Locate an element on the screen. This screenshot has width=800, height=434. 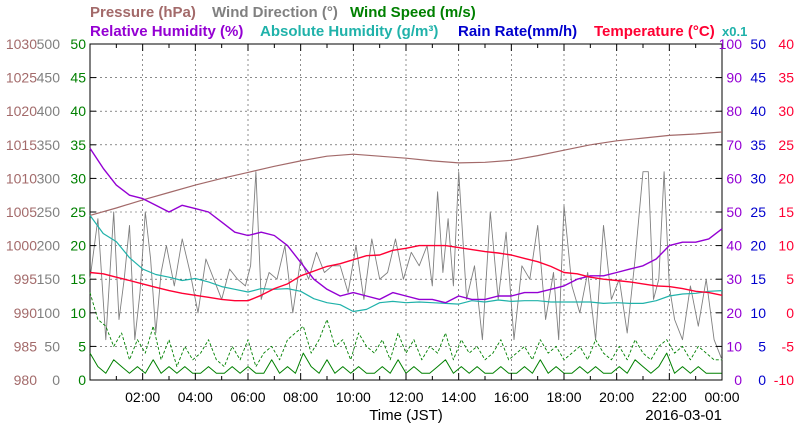
x-tick-label: 04:00 is located at coordinates (195, 397).